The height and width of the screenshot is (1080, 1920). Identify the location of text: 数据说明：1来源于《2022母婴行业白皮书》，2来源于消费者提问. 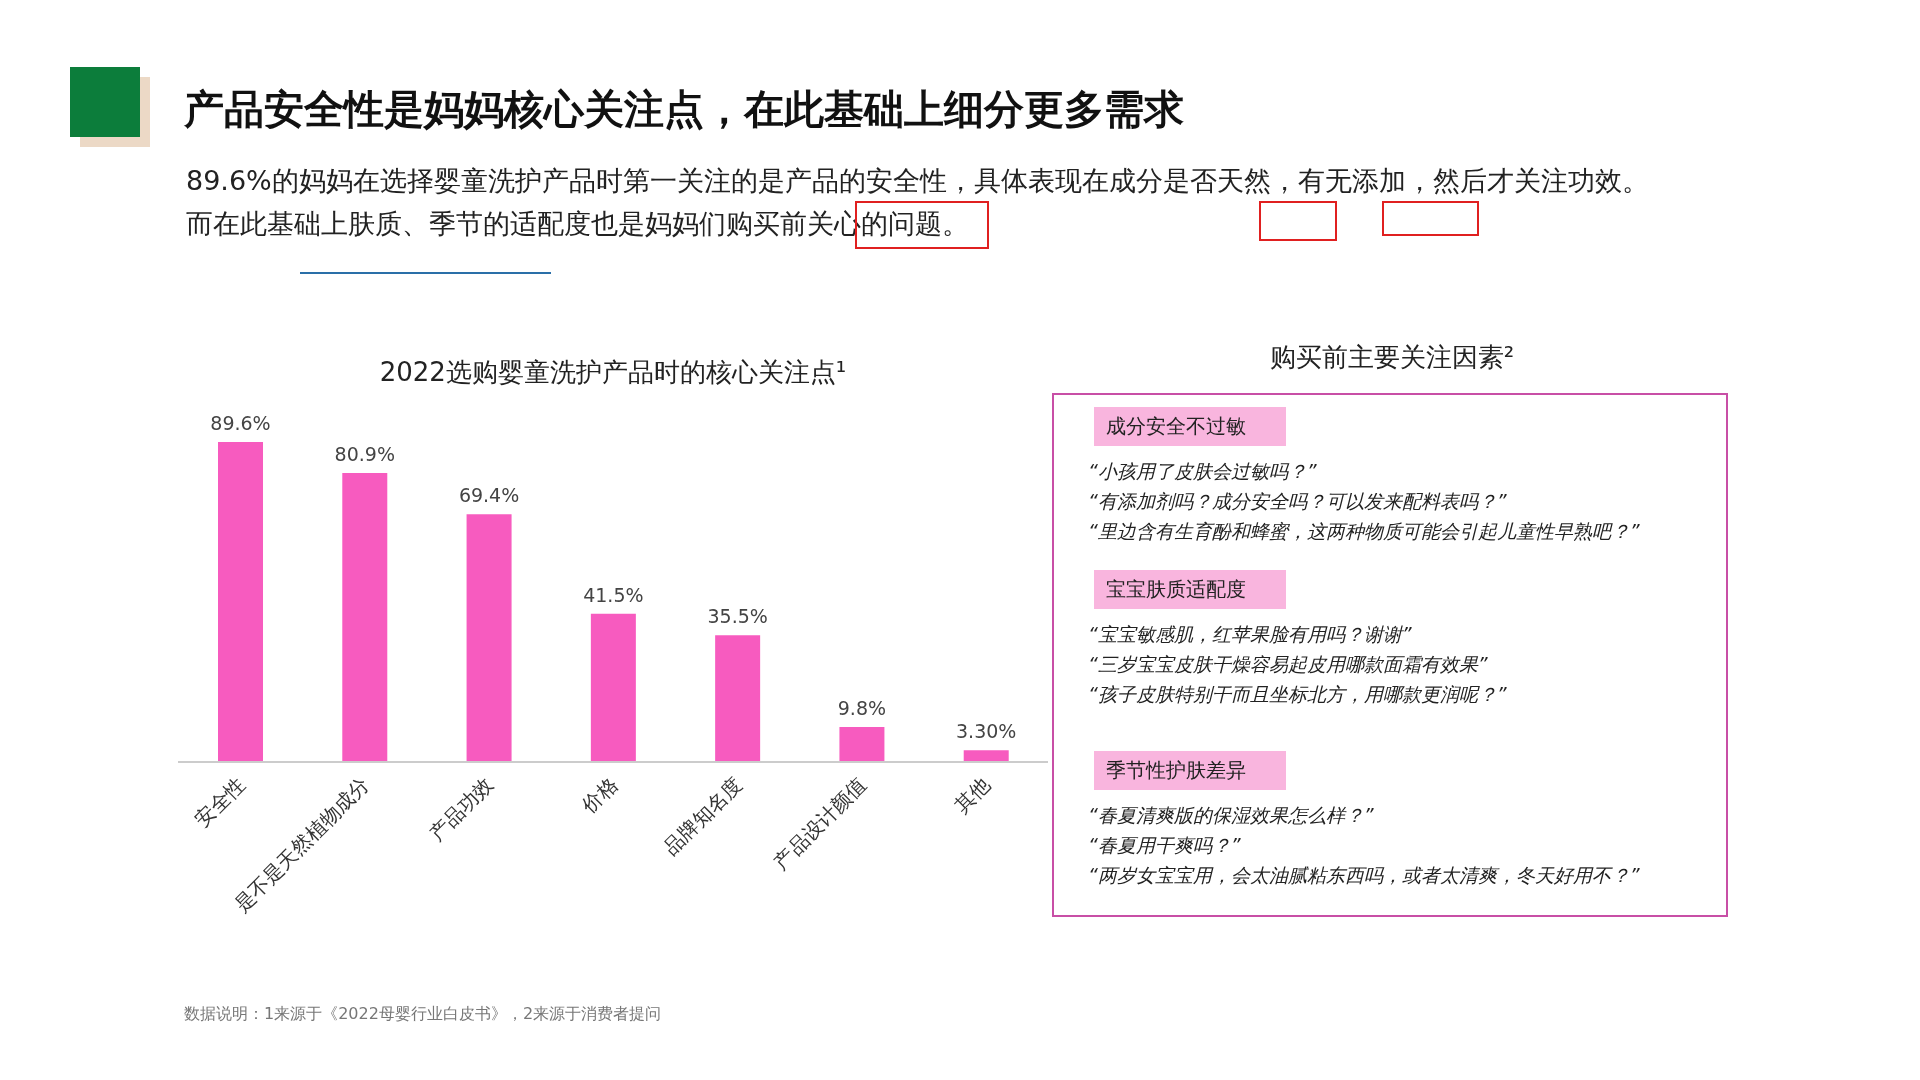
(423, 1014).